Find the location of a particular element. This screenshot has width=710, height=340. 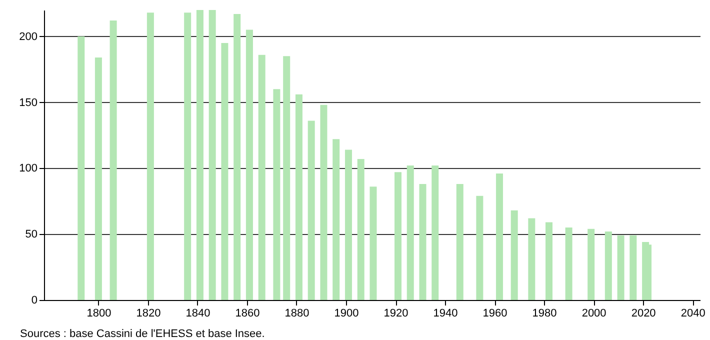

x-tick-label: 2000 is located at coordinates (594, 314).